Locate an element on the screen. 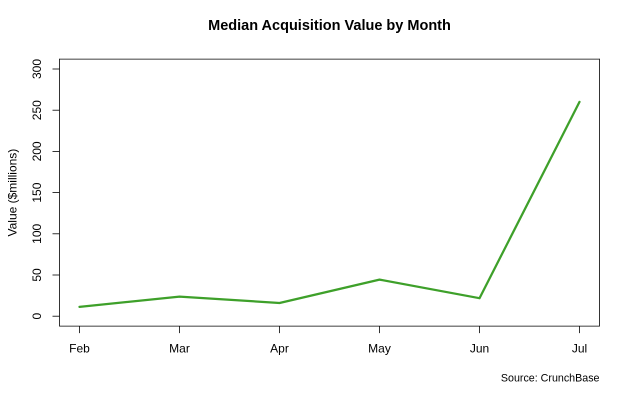  svg-text: Mar is located at coordinates (179, 349).